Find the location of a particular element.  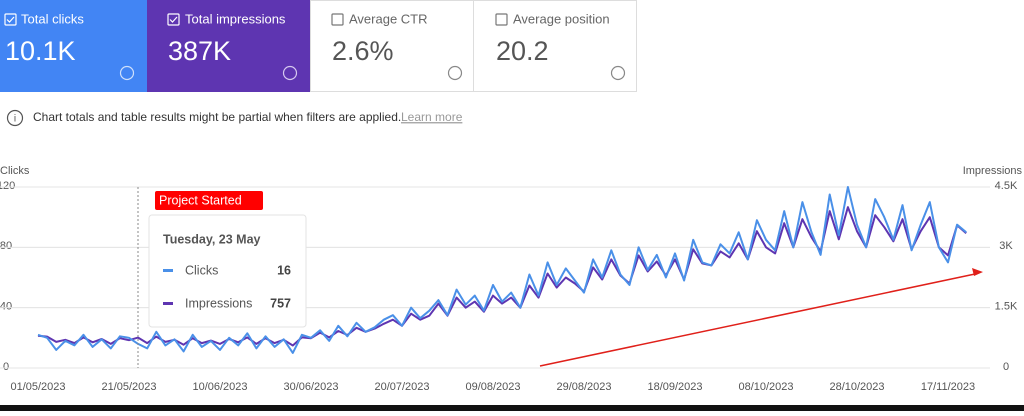

y2-axis-title: Impressions is located at coordinates (993, 171).